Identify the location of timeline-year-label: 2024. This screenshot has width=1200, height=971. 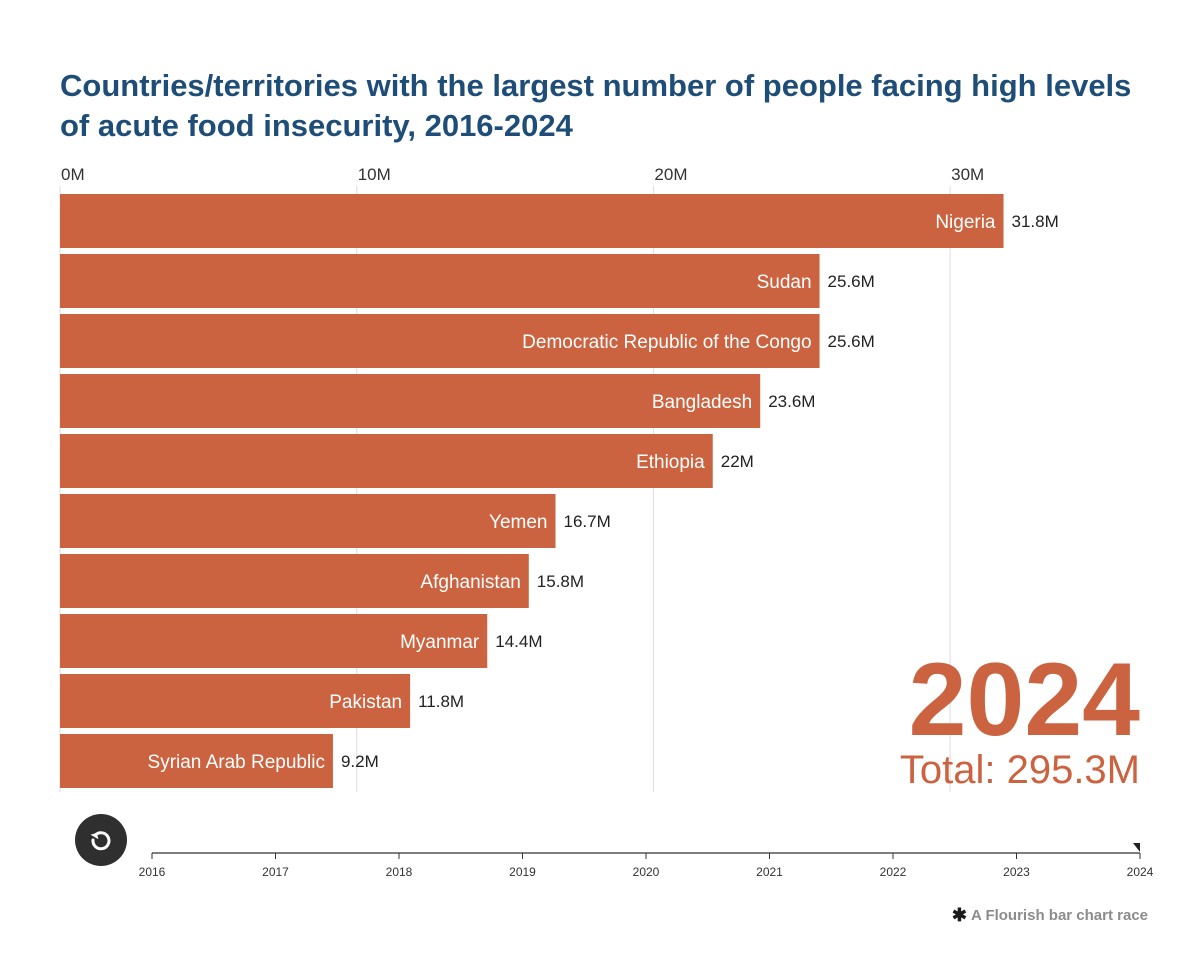
(1140, 872).